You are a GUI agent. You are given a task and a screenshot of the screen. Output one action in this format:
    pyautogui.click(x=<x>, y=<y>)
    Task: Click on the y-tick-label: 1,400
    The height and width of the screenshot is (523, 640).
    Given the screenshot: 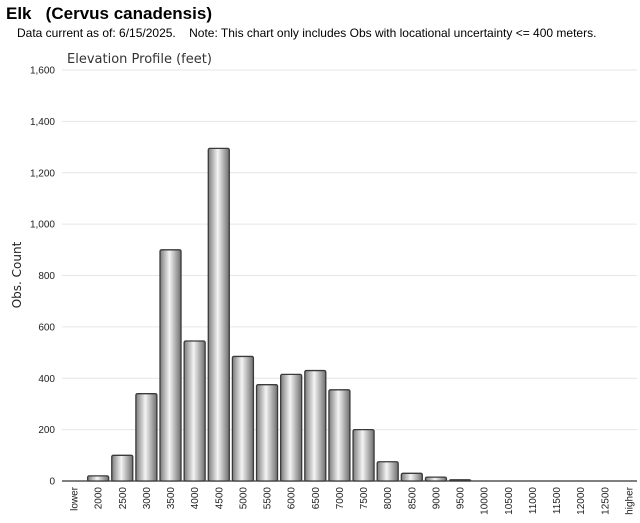 What is the action you would take?
    pyautogui.click(x=42, y=122)
    